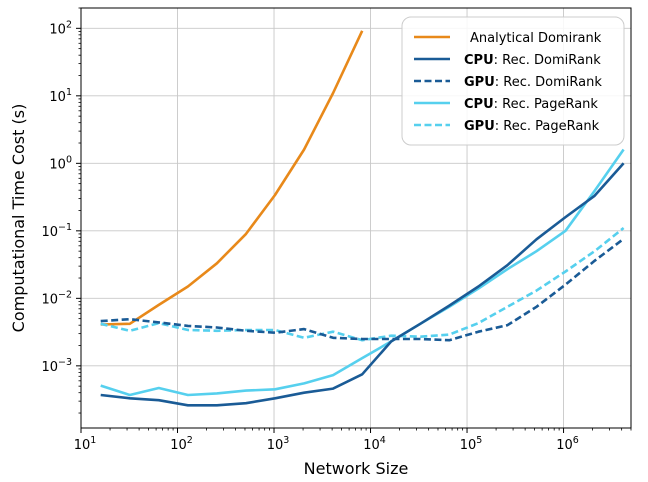 This screenshot has height=482, width=648. I want to click on legend-box, so click(513, 81).